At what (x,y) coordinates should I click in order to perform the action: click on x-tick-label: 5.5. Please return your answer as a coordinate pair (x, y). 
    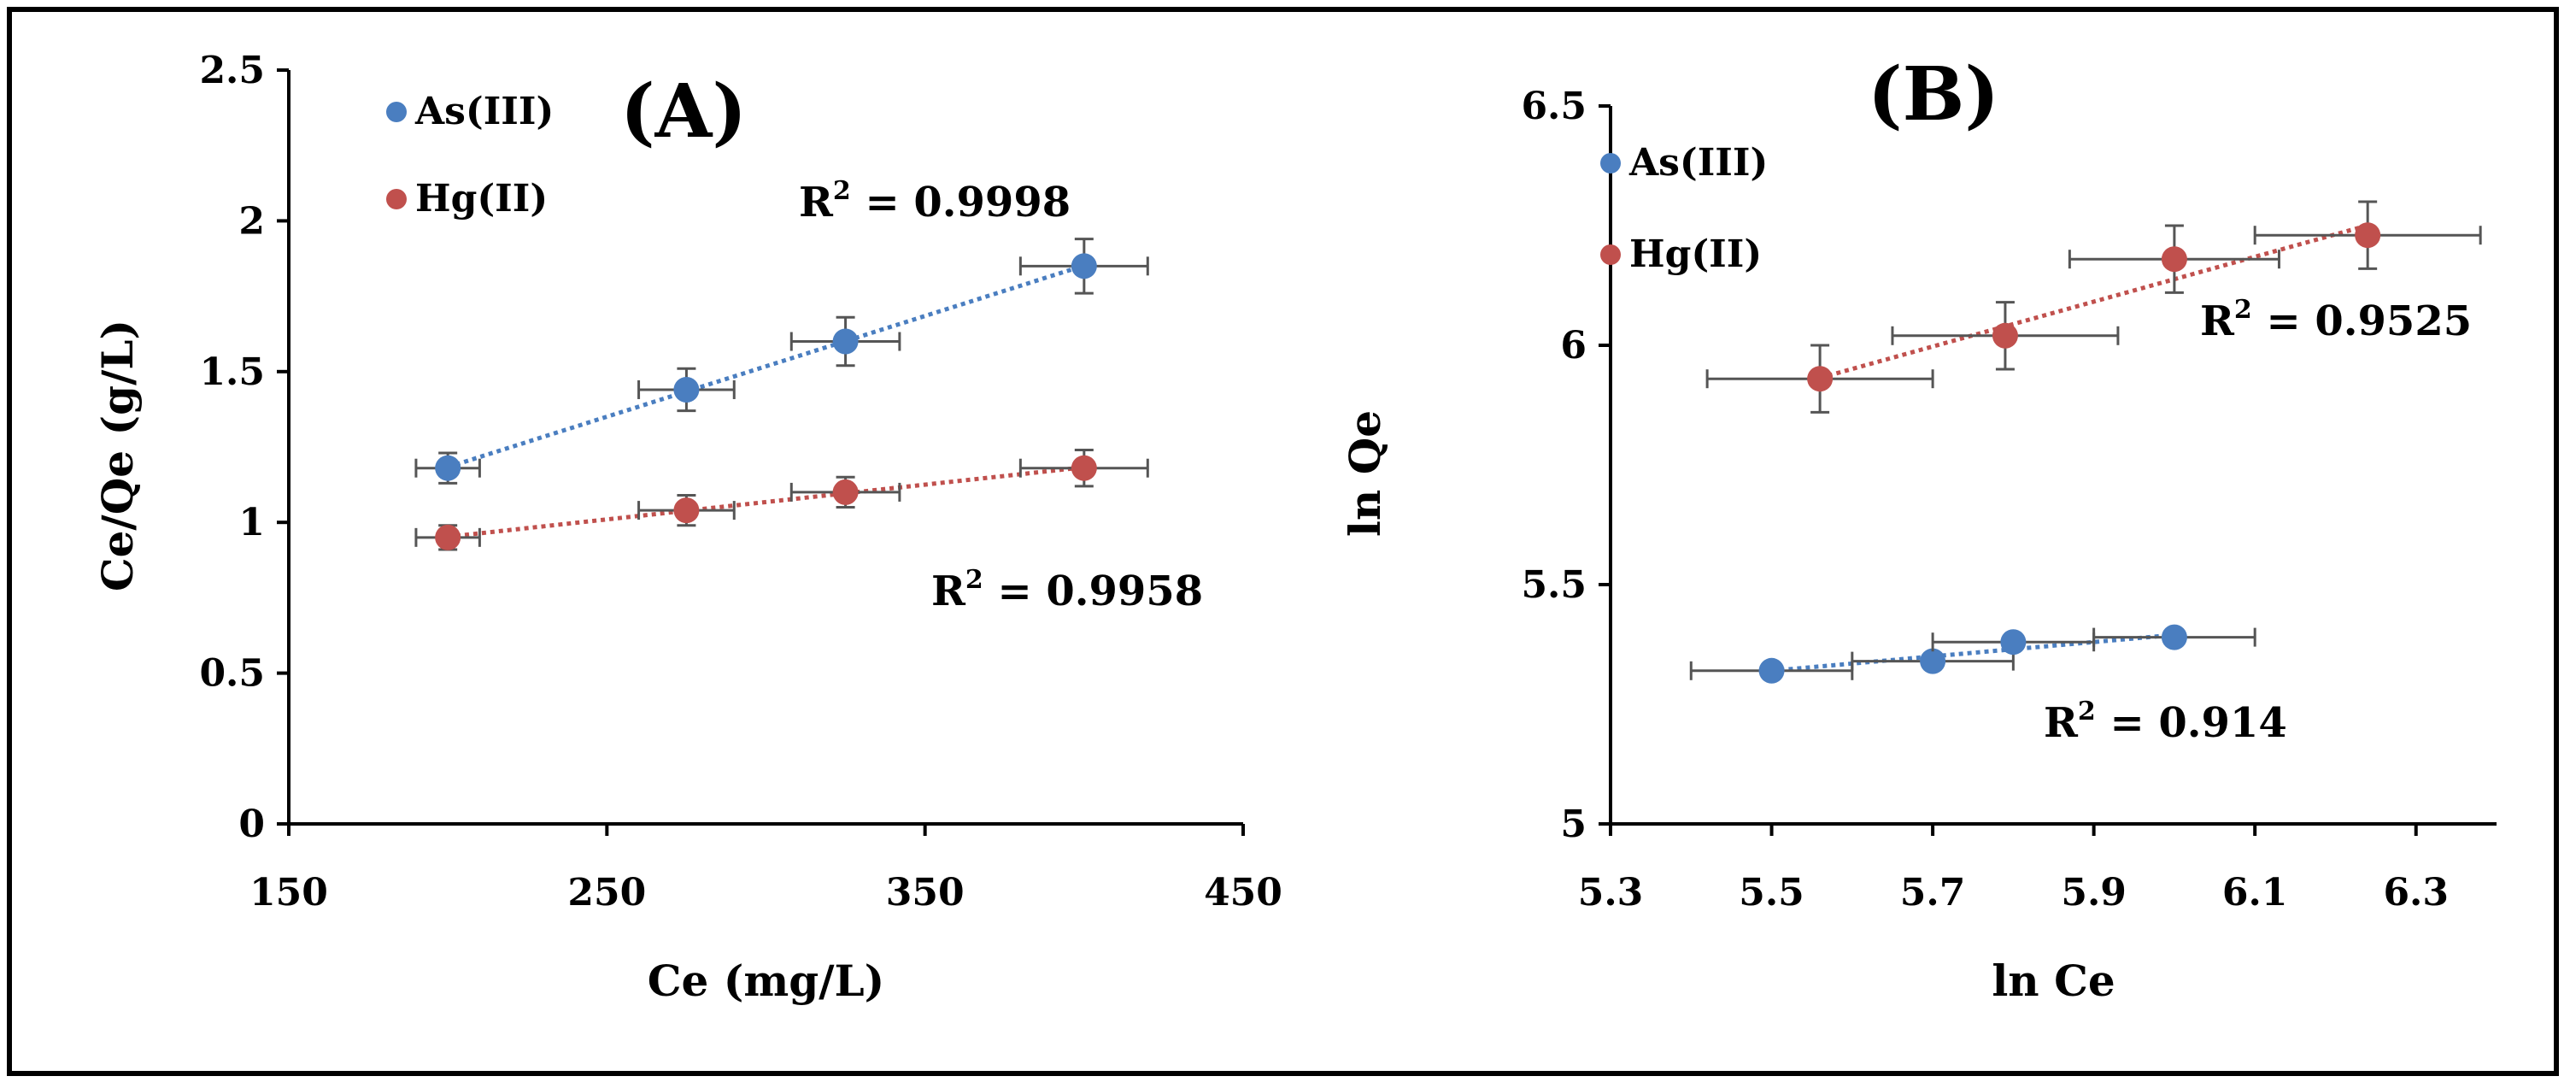
    Looking at the image, I should click on (1771, 893).